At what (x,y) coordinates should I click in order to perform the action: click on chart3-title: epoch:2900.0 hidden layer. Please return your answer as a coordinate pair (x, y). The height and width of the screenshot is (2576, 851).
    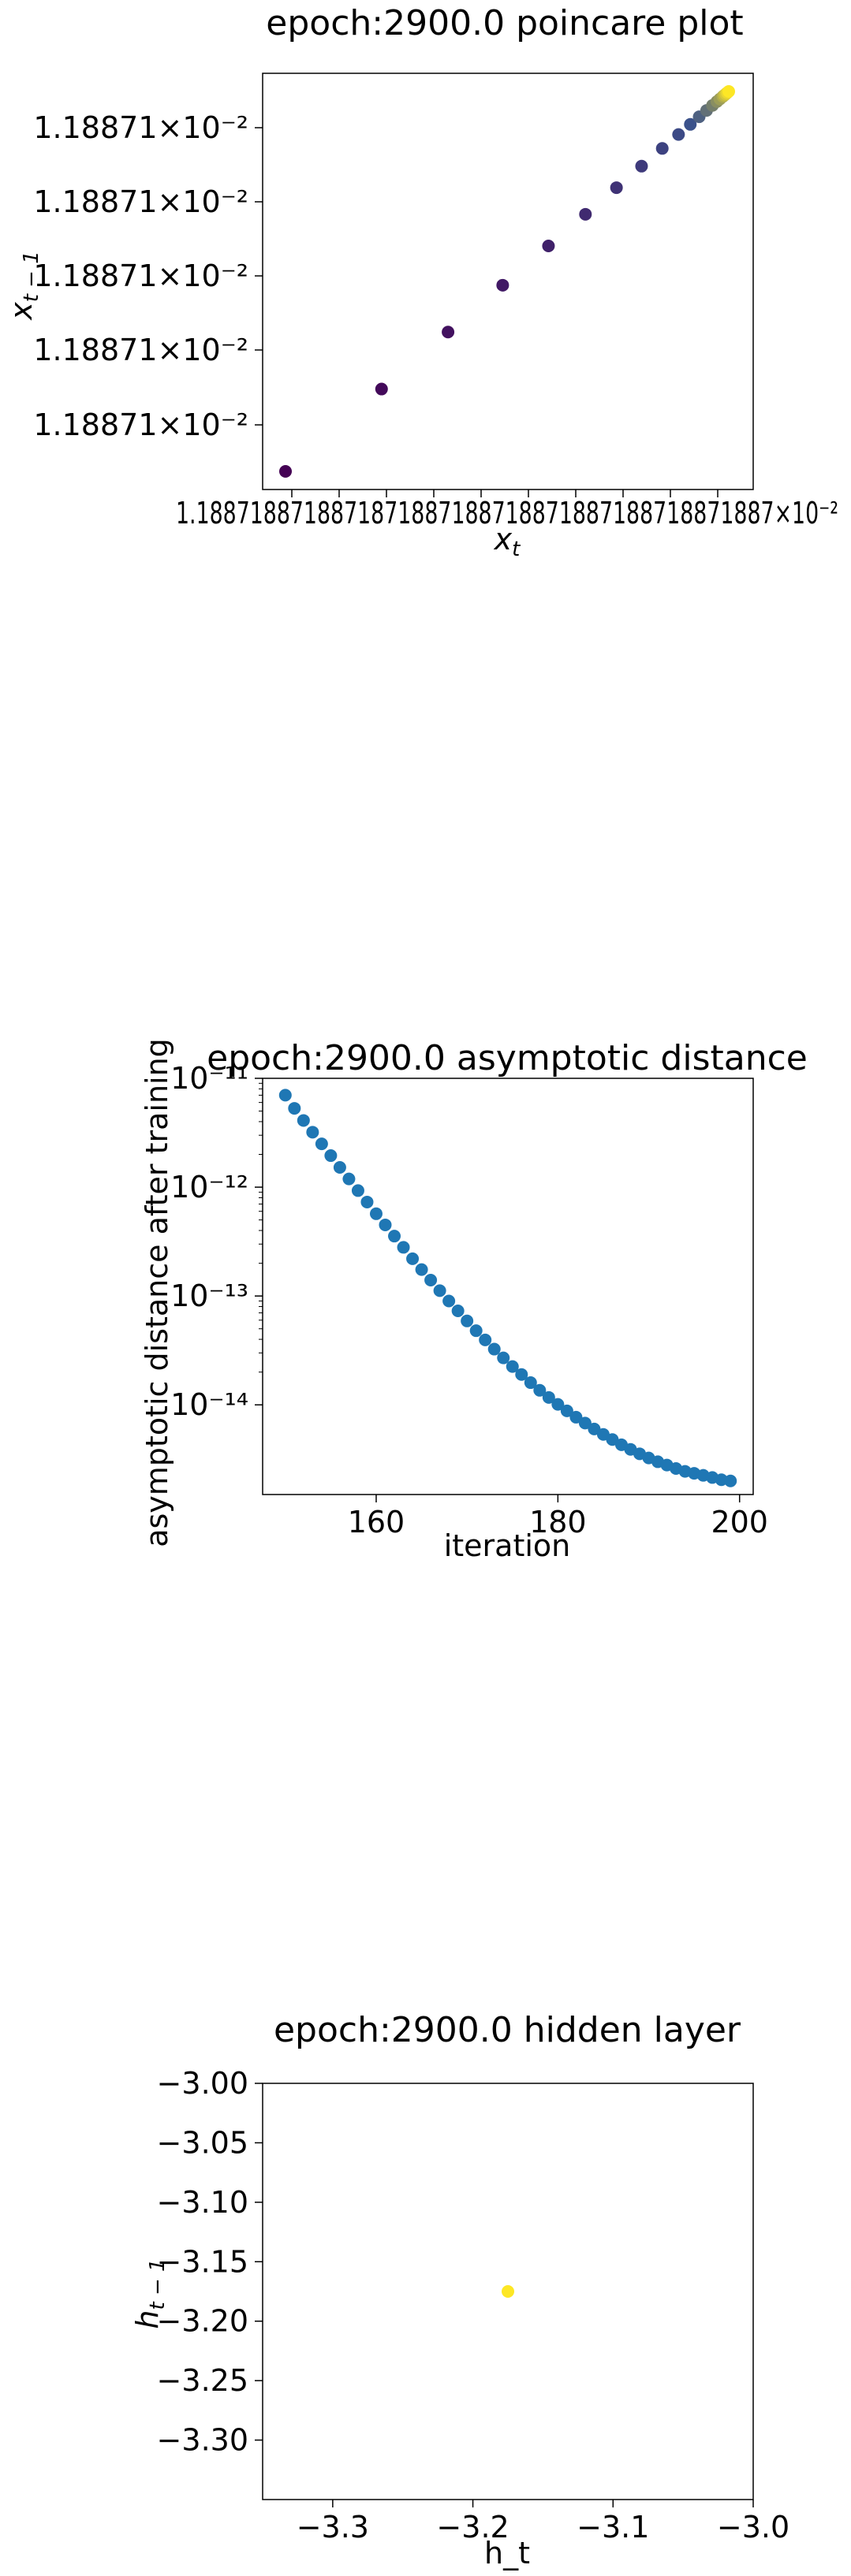
    Looking at the image, I should click on (507, 2030).